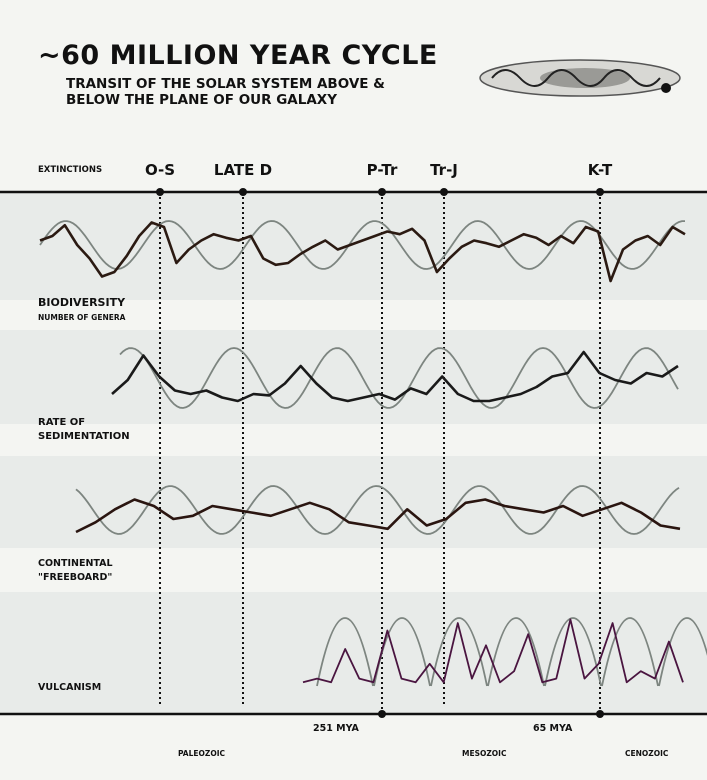  Describe the element at coordinates (82, 317) in the screenshot. I see `label-genera: NUMBER OF GENERA` at that location.